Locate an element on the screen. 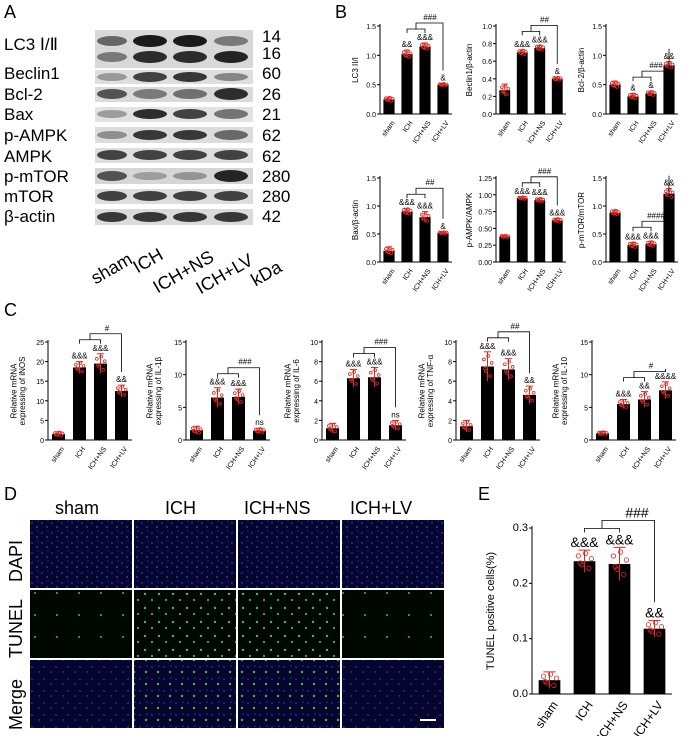  wb-bands is located at coordinates (174, 127).